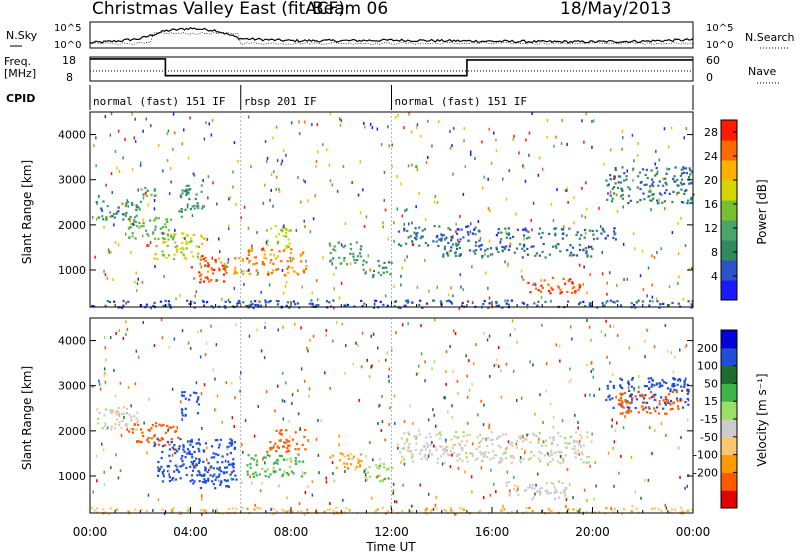 This screenshot has height=554, width=800. What do you see at coordinates (72, 476) in the screenshot?
I see `ytick-label-1000: 1000` at bounding box center [72, 476].